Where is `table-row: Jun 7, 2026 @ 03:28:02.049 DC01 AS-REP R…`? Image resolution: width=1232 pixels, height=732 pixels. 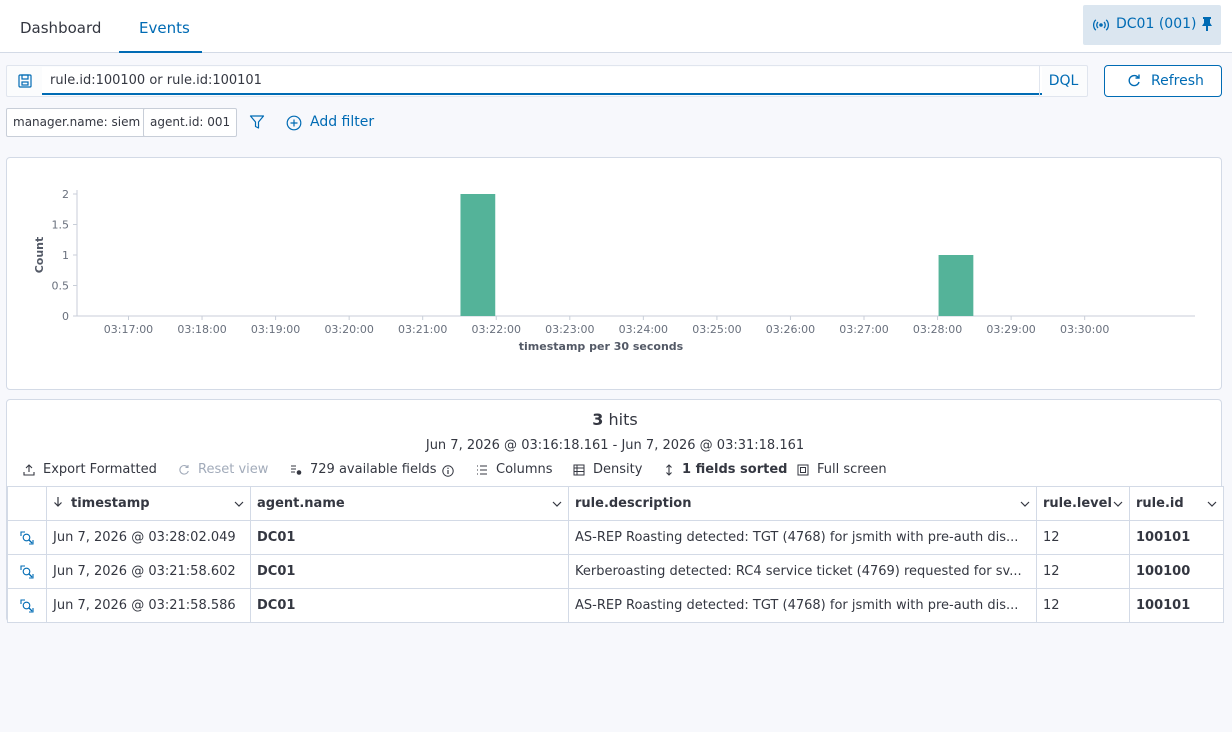 table-row: Jun 7, 2026 @ 03:28:02.049 DC01 AS-REP R… is located at coordinates (615, 537).